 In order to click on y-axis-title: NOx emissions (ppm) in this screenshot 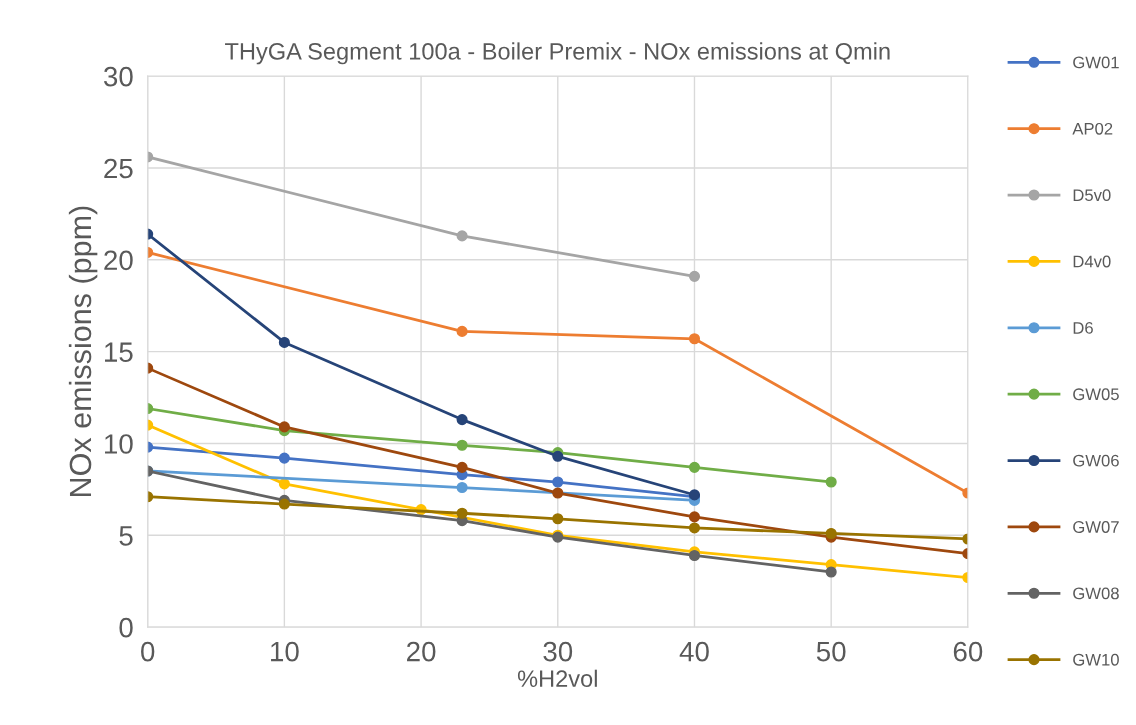, I will do `click(83, 351)`.